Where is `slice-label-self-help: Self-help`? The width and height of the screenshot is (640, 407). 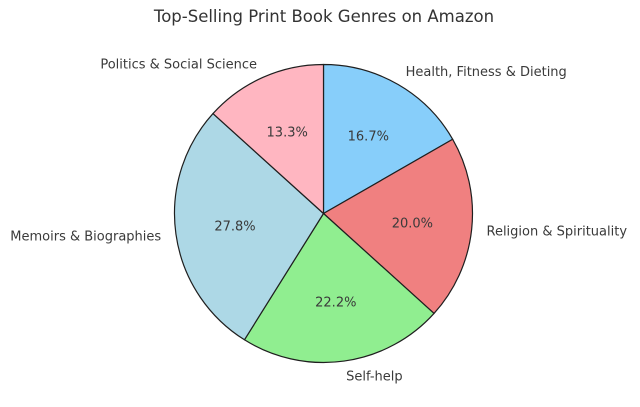 slice-label-self-help: Self-help is located at coordinates (374, 376).